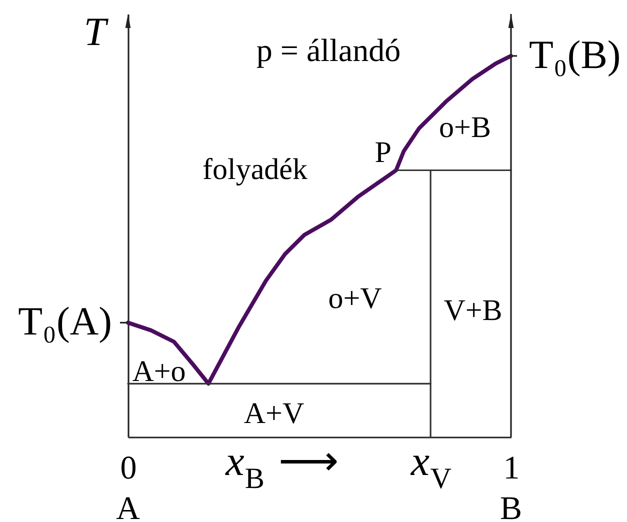 The width and height of the screenshot is (627, 522). I want to click on text: B, so click(511, 506).